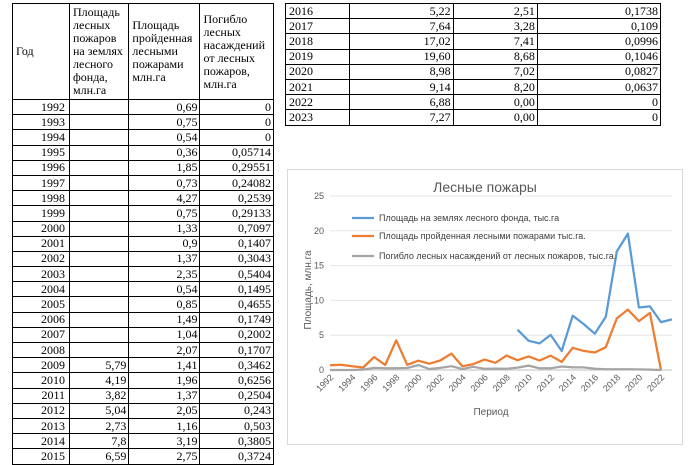  Describe the element at coordinates (41, 395) in the screenshot. I see `cell-year: 2011` at that location.